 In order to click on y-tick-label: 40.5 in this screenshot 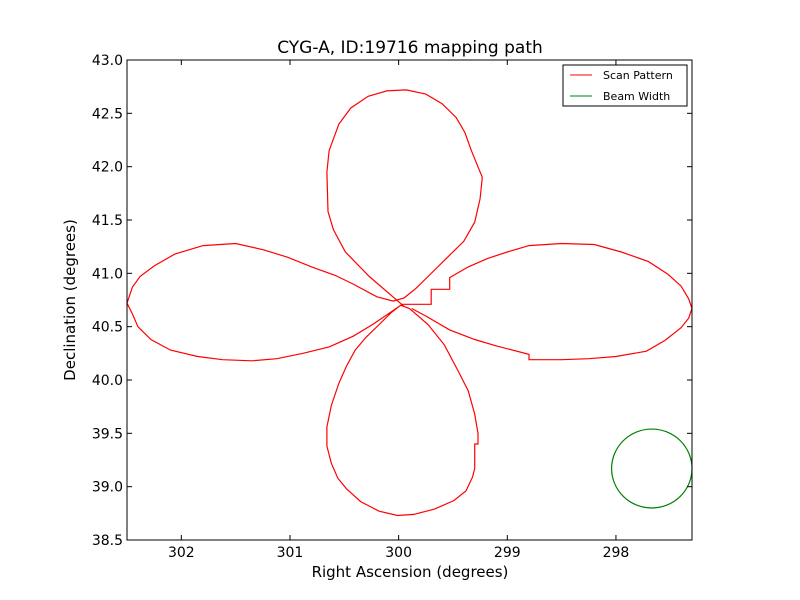, I will do `click(107, 328)`.